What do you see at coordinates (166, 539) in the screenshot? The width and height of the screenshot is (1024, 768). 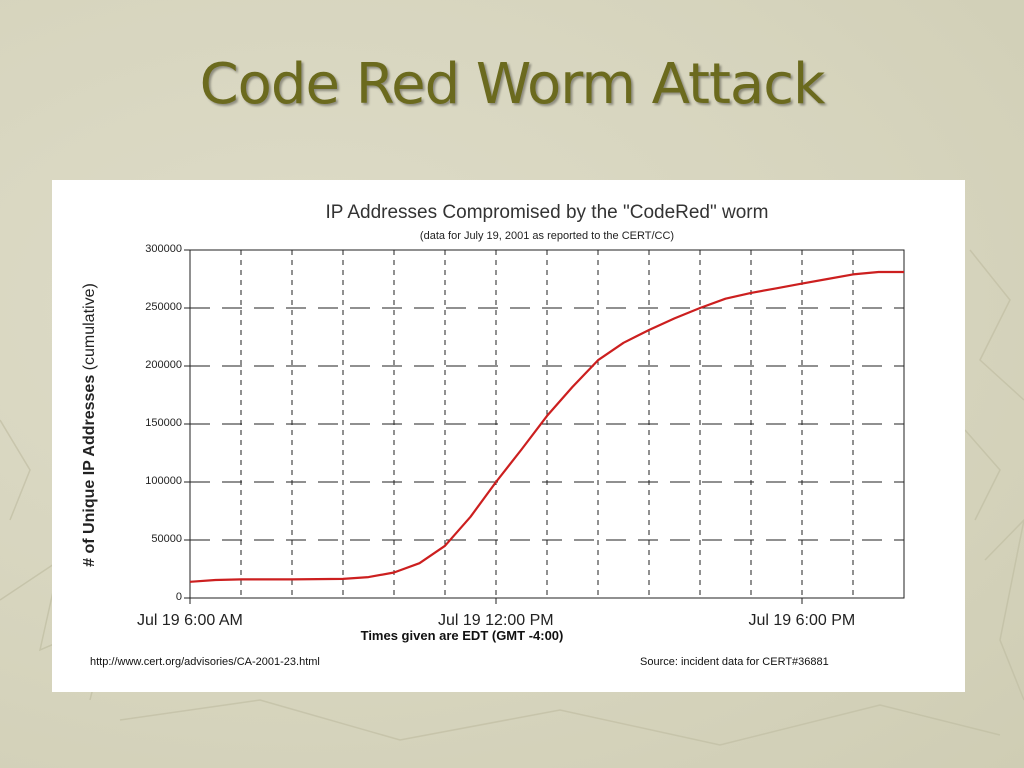 I see `y-tick-label: 50000` at bounding box center [166, 539].